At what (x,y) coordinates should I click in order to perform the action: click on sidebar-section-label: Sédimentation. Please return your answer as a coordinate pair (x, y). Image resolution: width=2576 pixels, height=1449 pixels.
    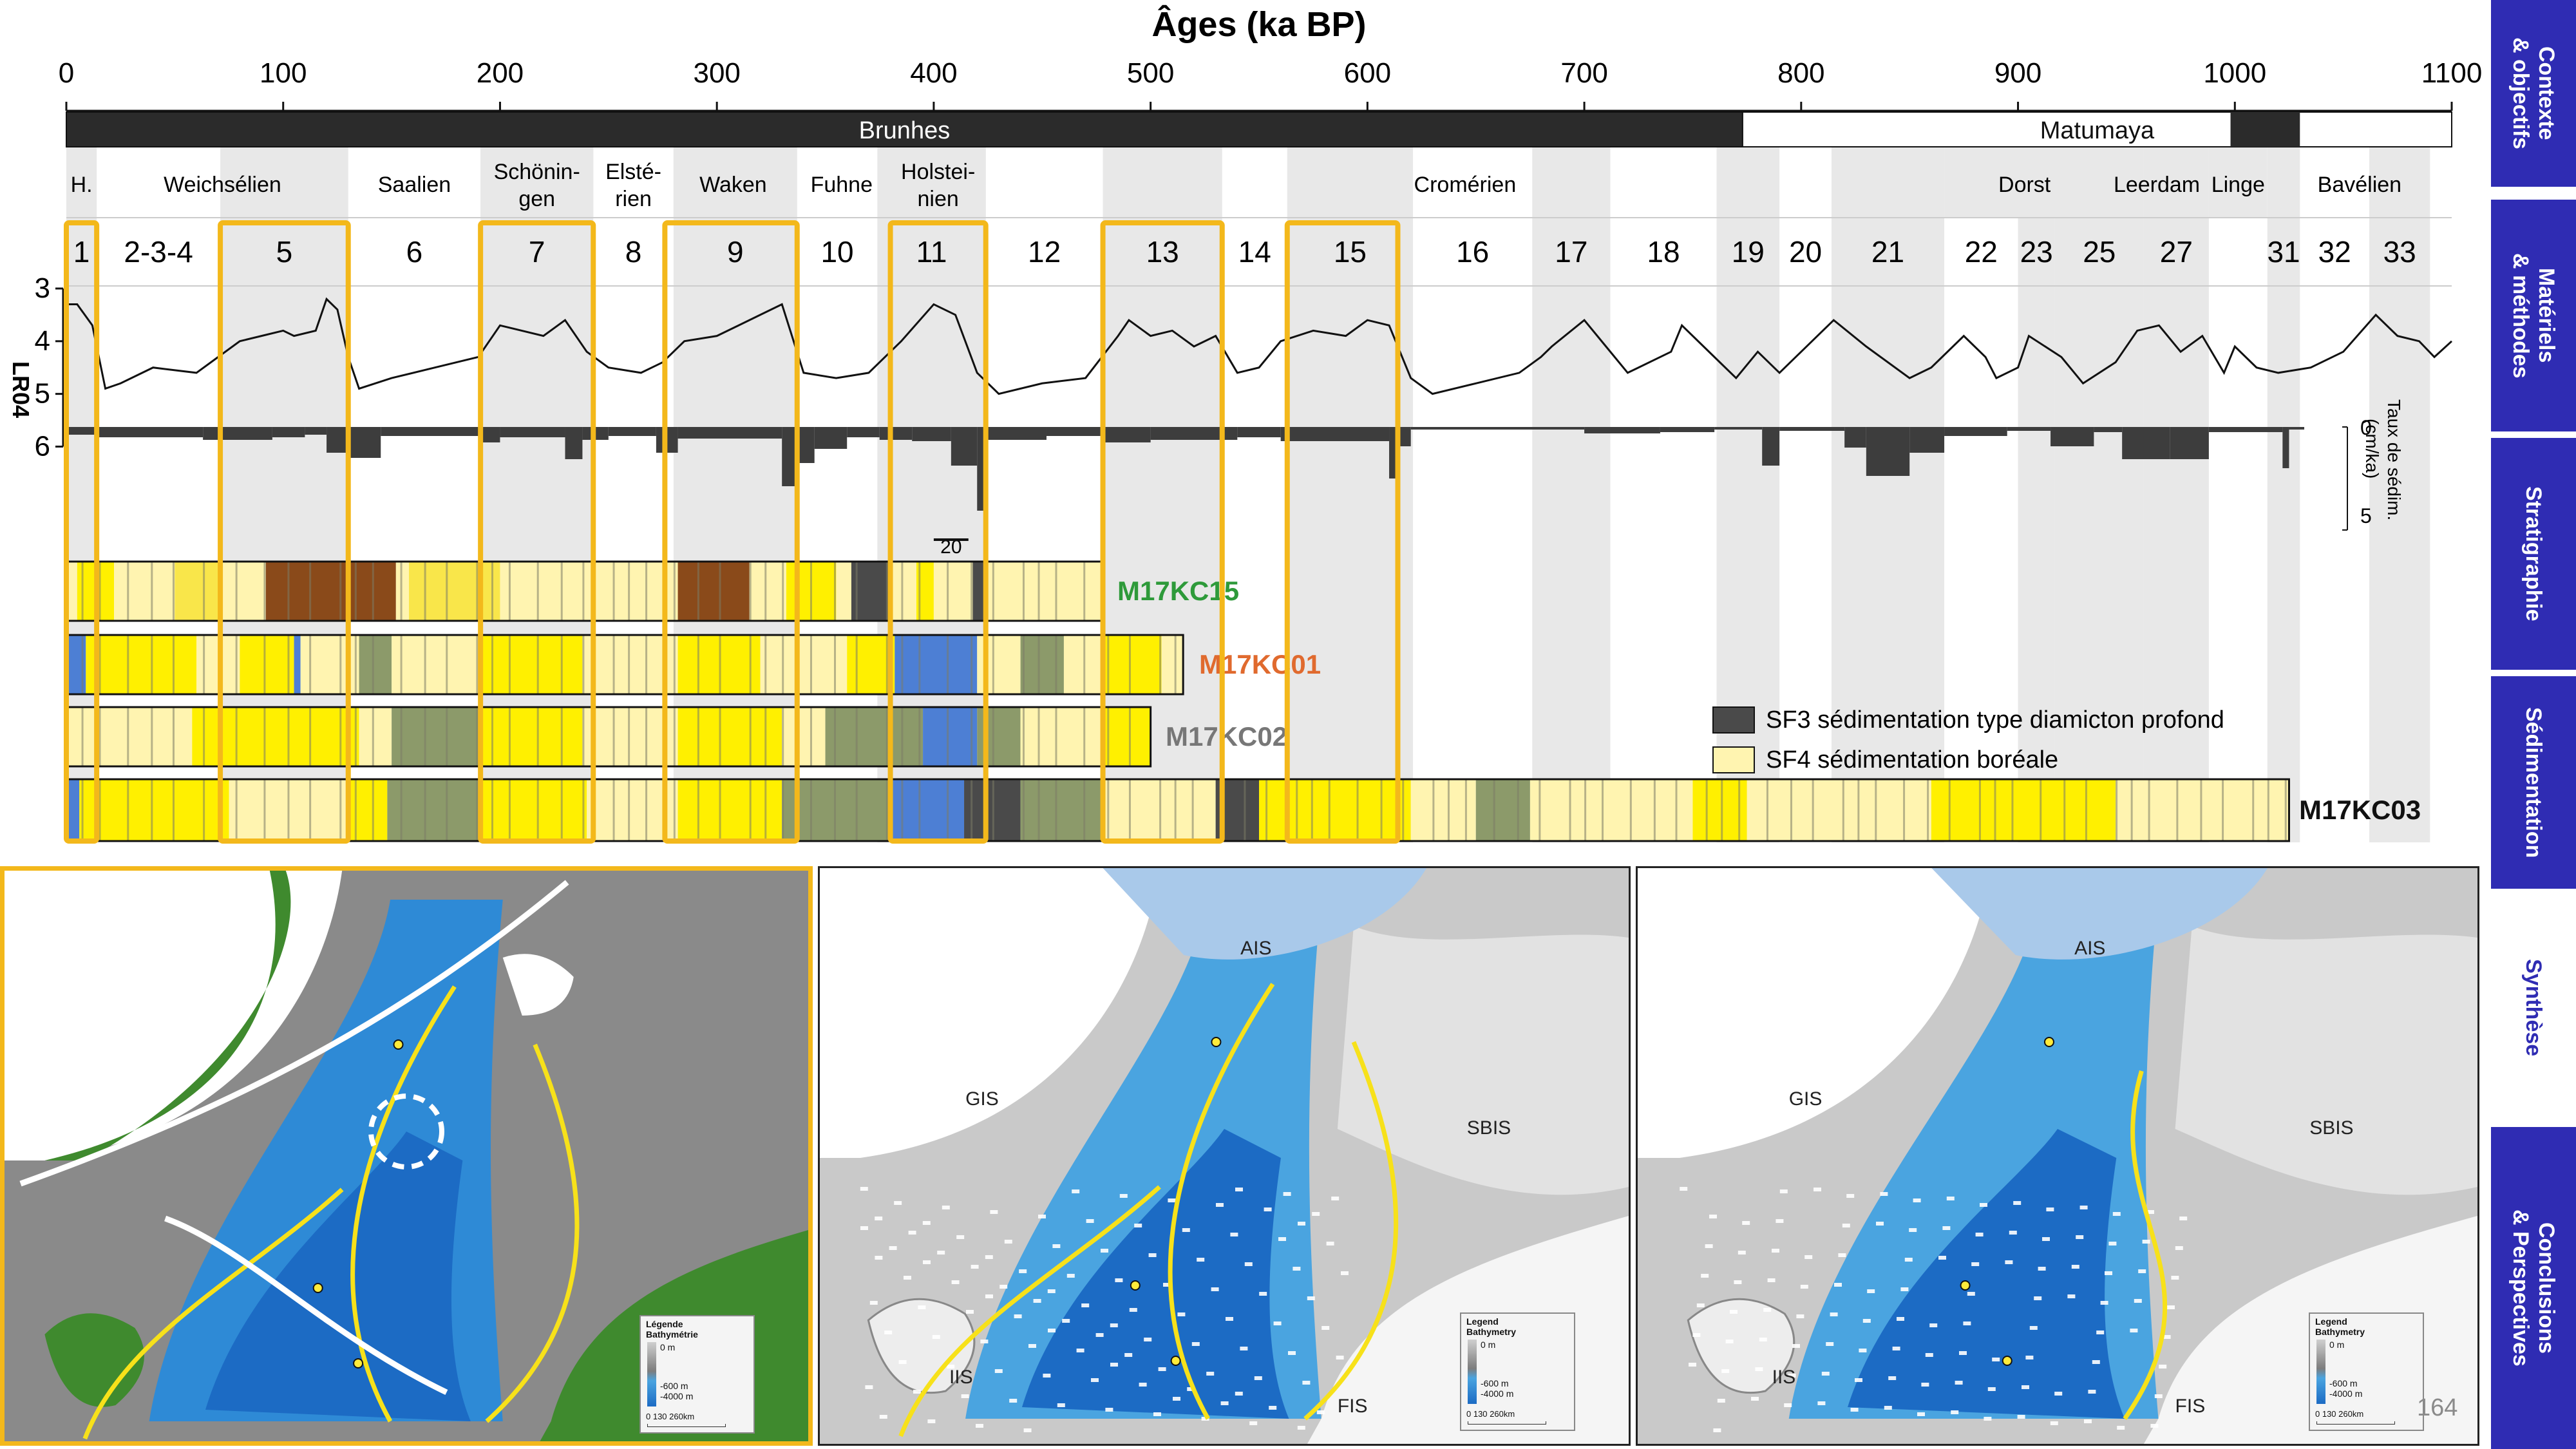
    Looking at the image, I should click on (2533, 782).